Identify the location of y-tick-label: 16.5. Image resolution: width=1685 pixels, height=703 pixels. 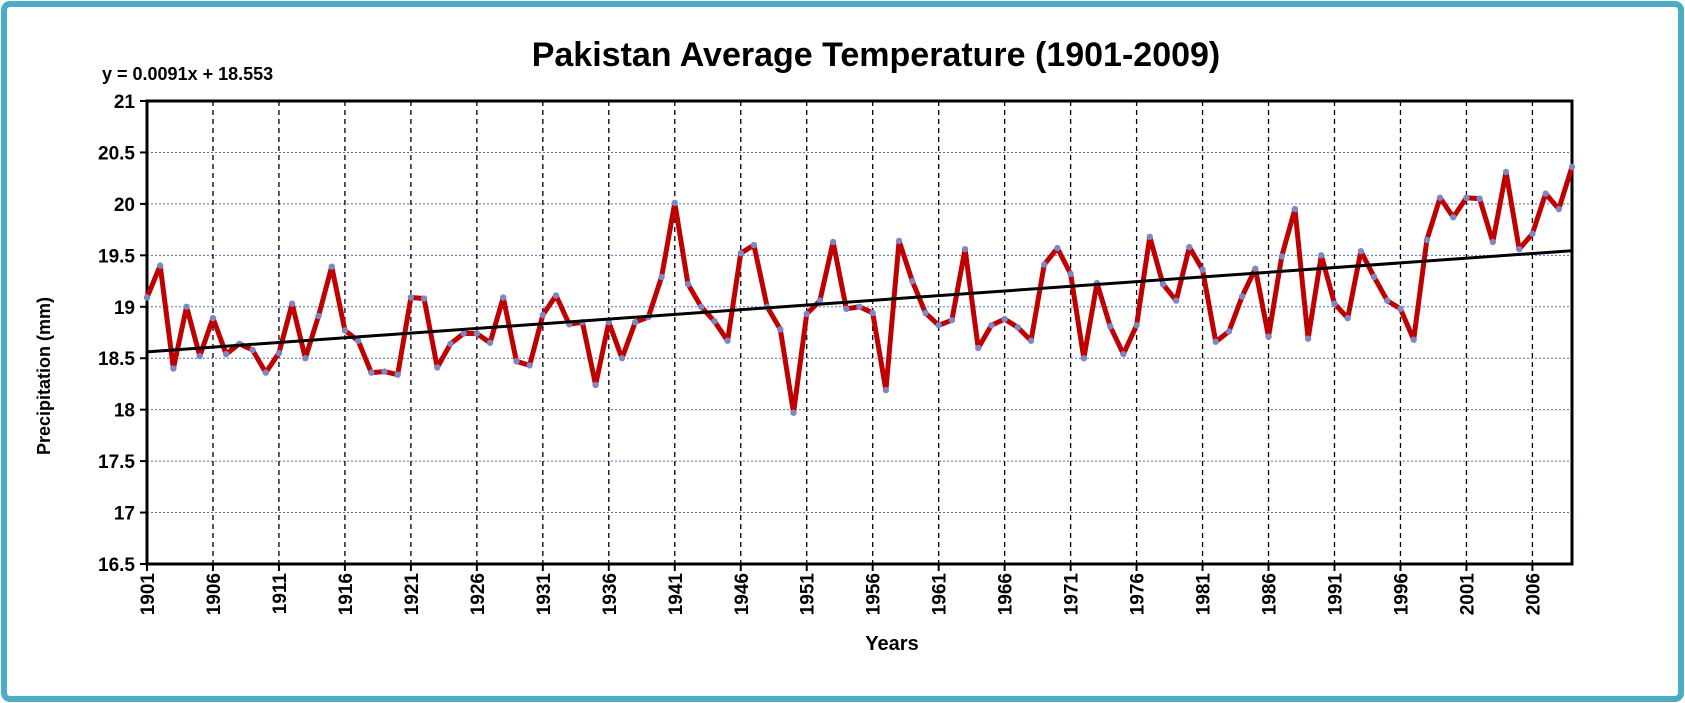
(116, 565).